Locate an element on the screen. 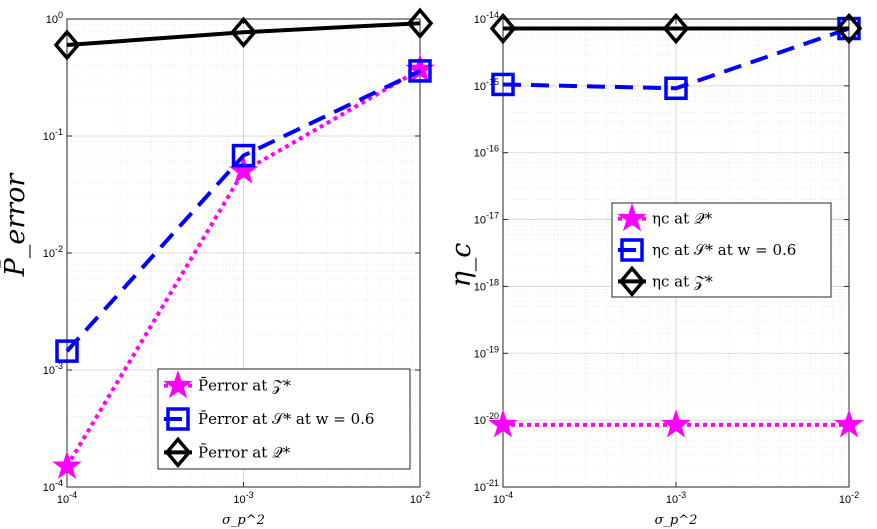 The width and height of the screenshot is (877, 529). y-tick-label: 10⁻² is located at coordinates (53, 252).